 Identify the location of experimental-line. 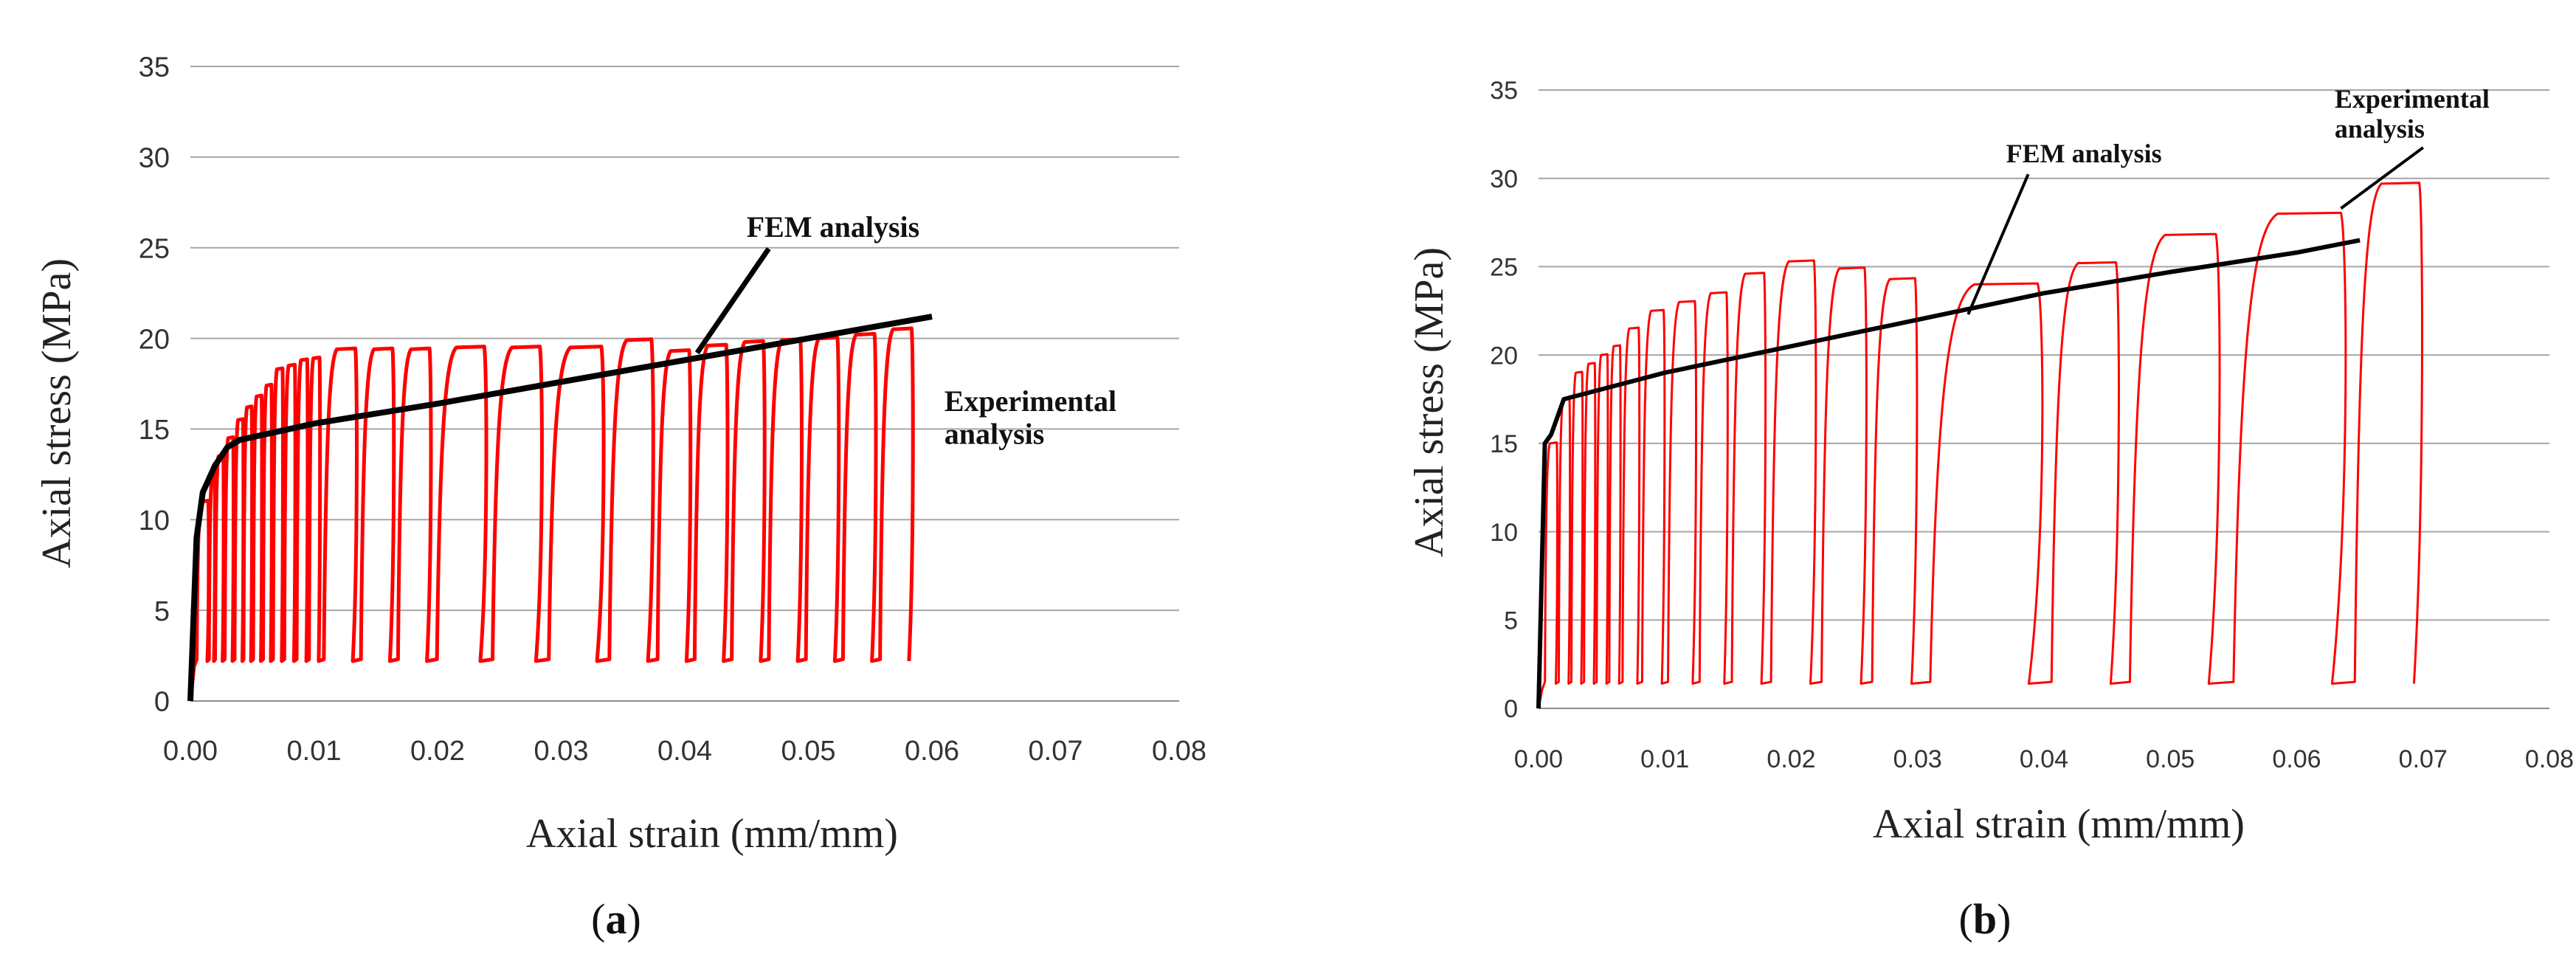
(551, 514).